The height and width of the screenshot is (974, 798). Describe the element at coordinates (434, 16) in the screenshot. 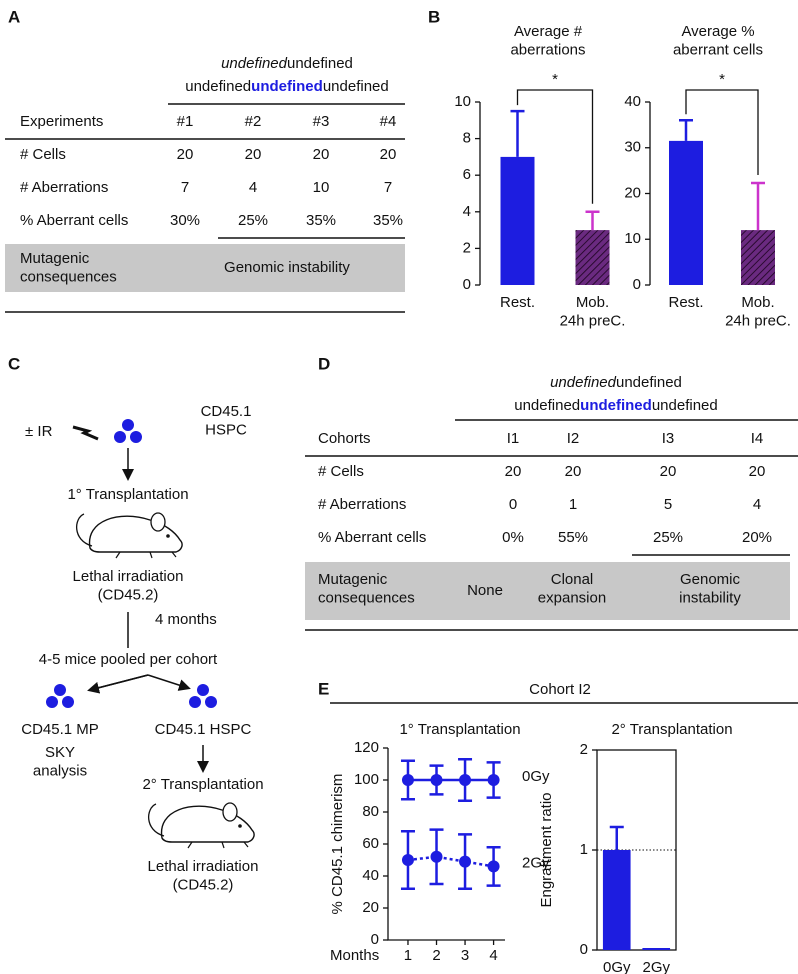

I see `panel-label: B` at that location.